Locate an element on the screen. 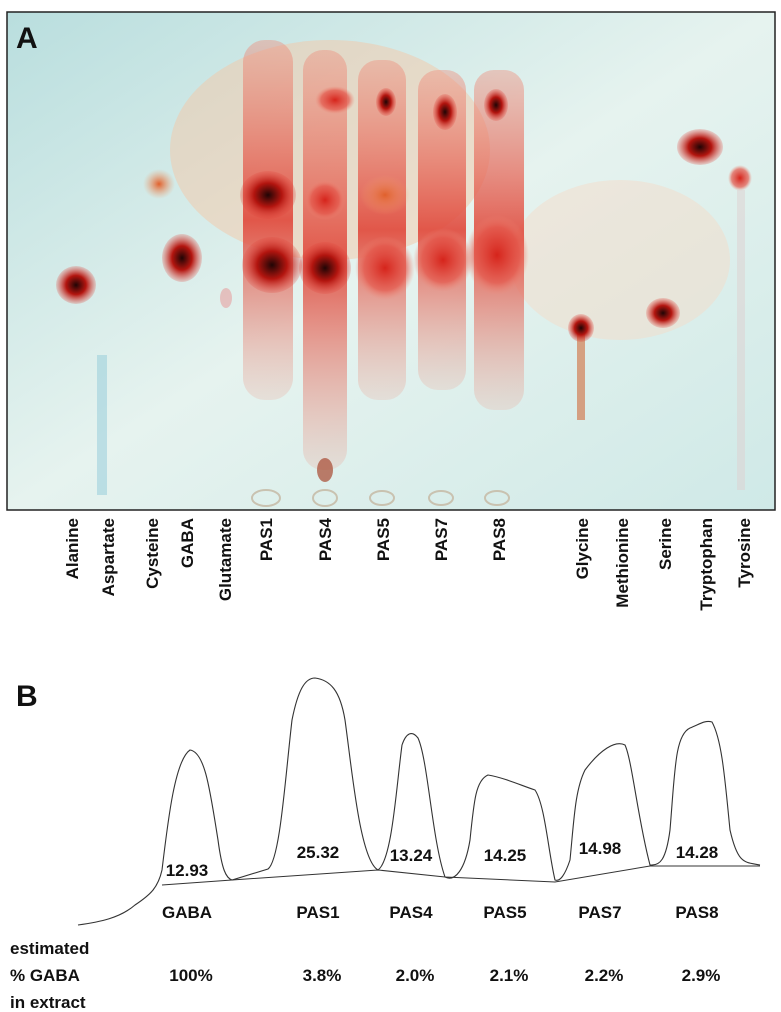 This screenshot has width=781, height=1012. peak-name: PAS1 is located at coordinates (317, 912).